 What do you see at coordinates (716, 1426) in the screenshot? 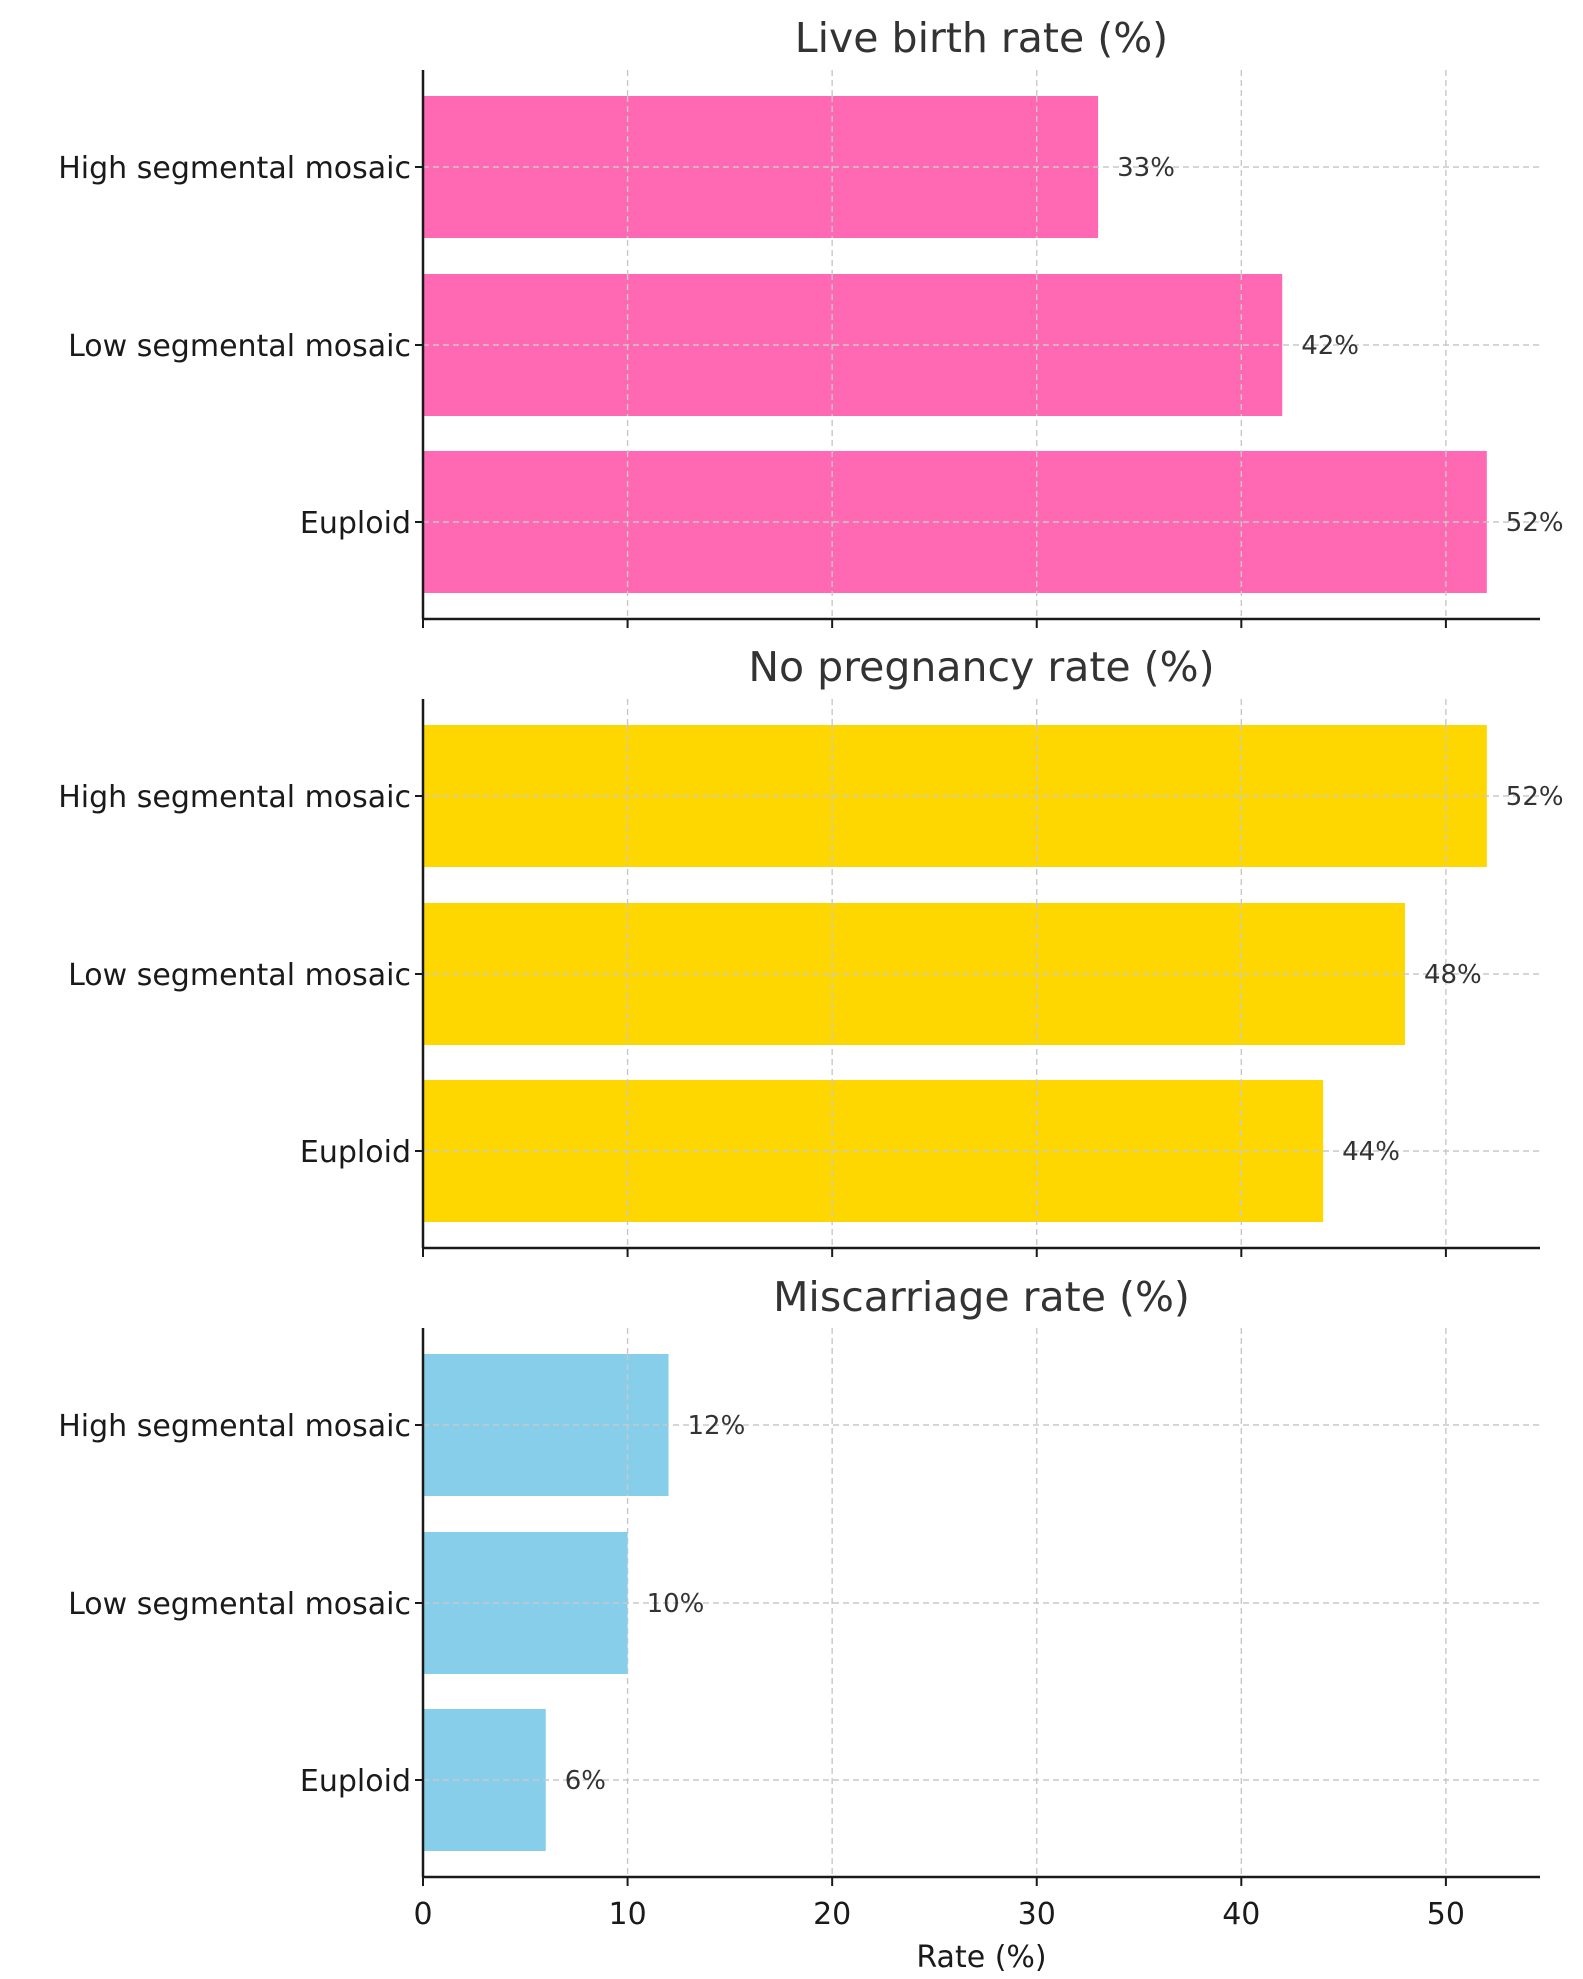
I see `value-label: 12%` at bounding box center [716, 1426].